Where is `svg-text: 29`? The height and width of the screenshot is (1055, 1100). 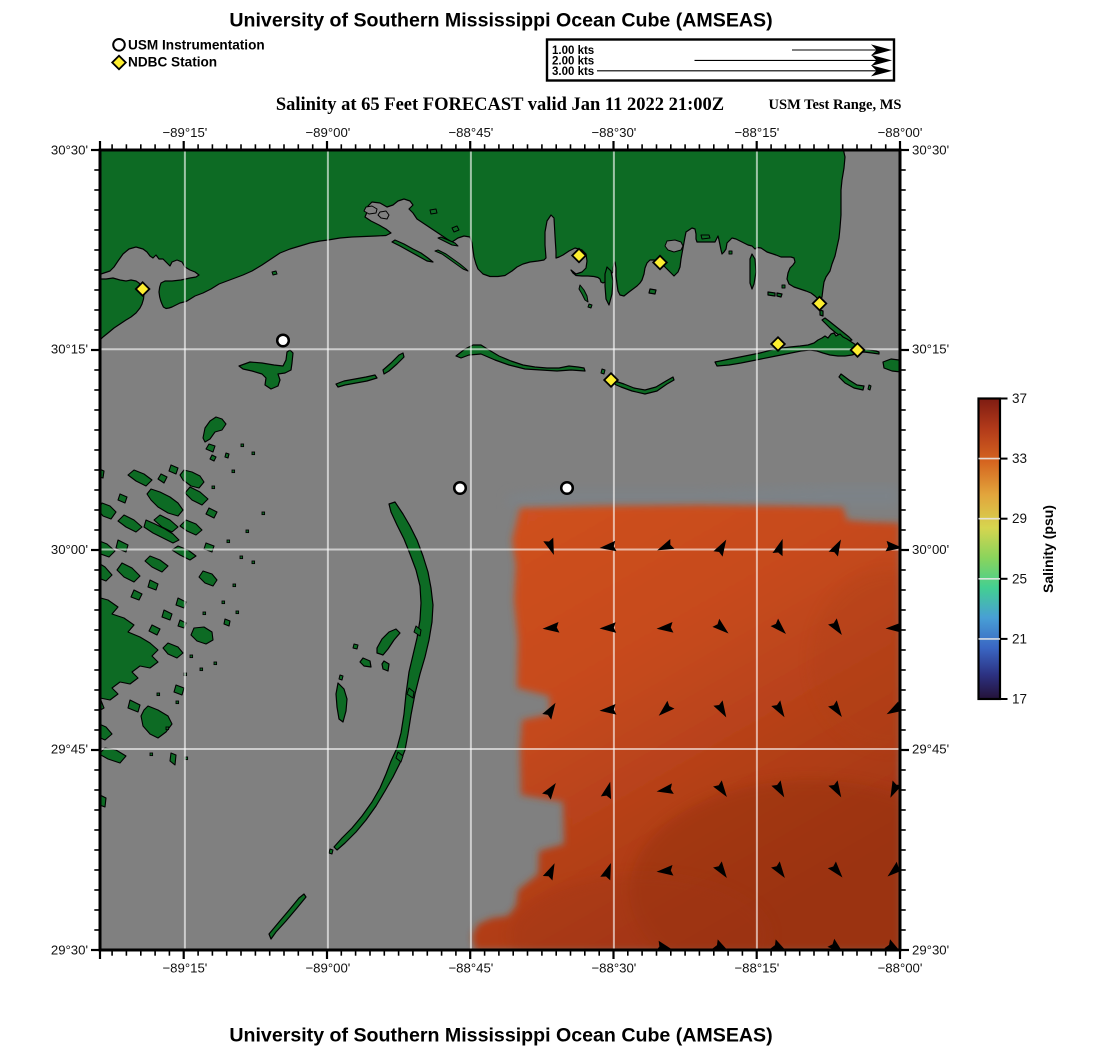
svg-text: 29 is located at coordinates (1019, 518).